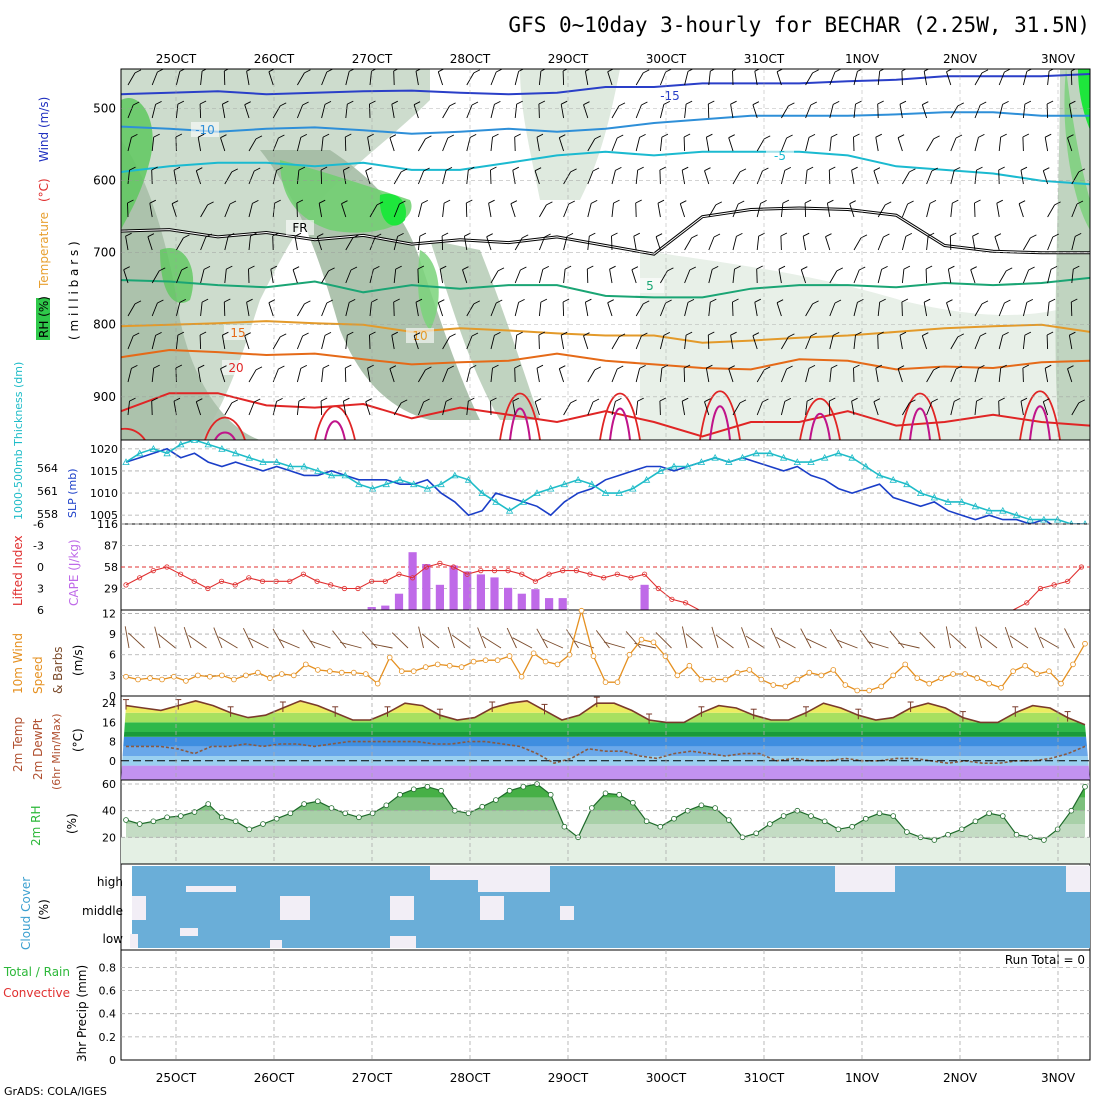 The height and width of the screenshot is (1100, 1100). I want to click on slp-tick-1015: 1015, so click(104, 471).